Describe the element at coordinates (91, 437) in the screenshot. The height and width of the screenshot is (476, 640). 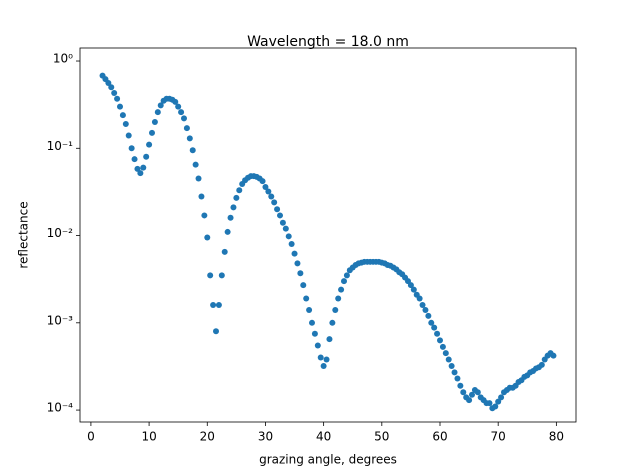
I see `x-tick-label: 0` at that location.